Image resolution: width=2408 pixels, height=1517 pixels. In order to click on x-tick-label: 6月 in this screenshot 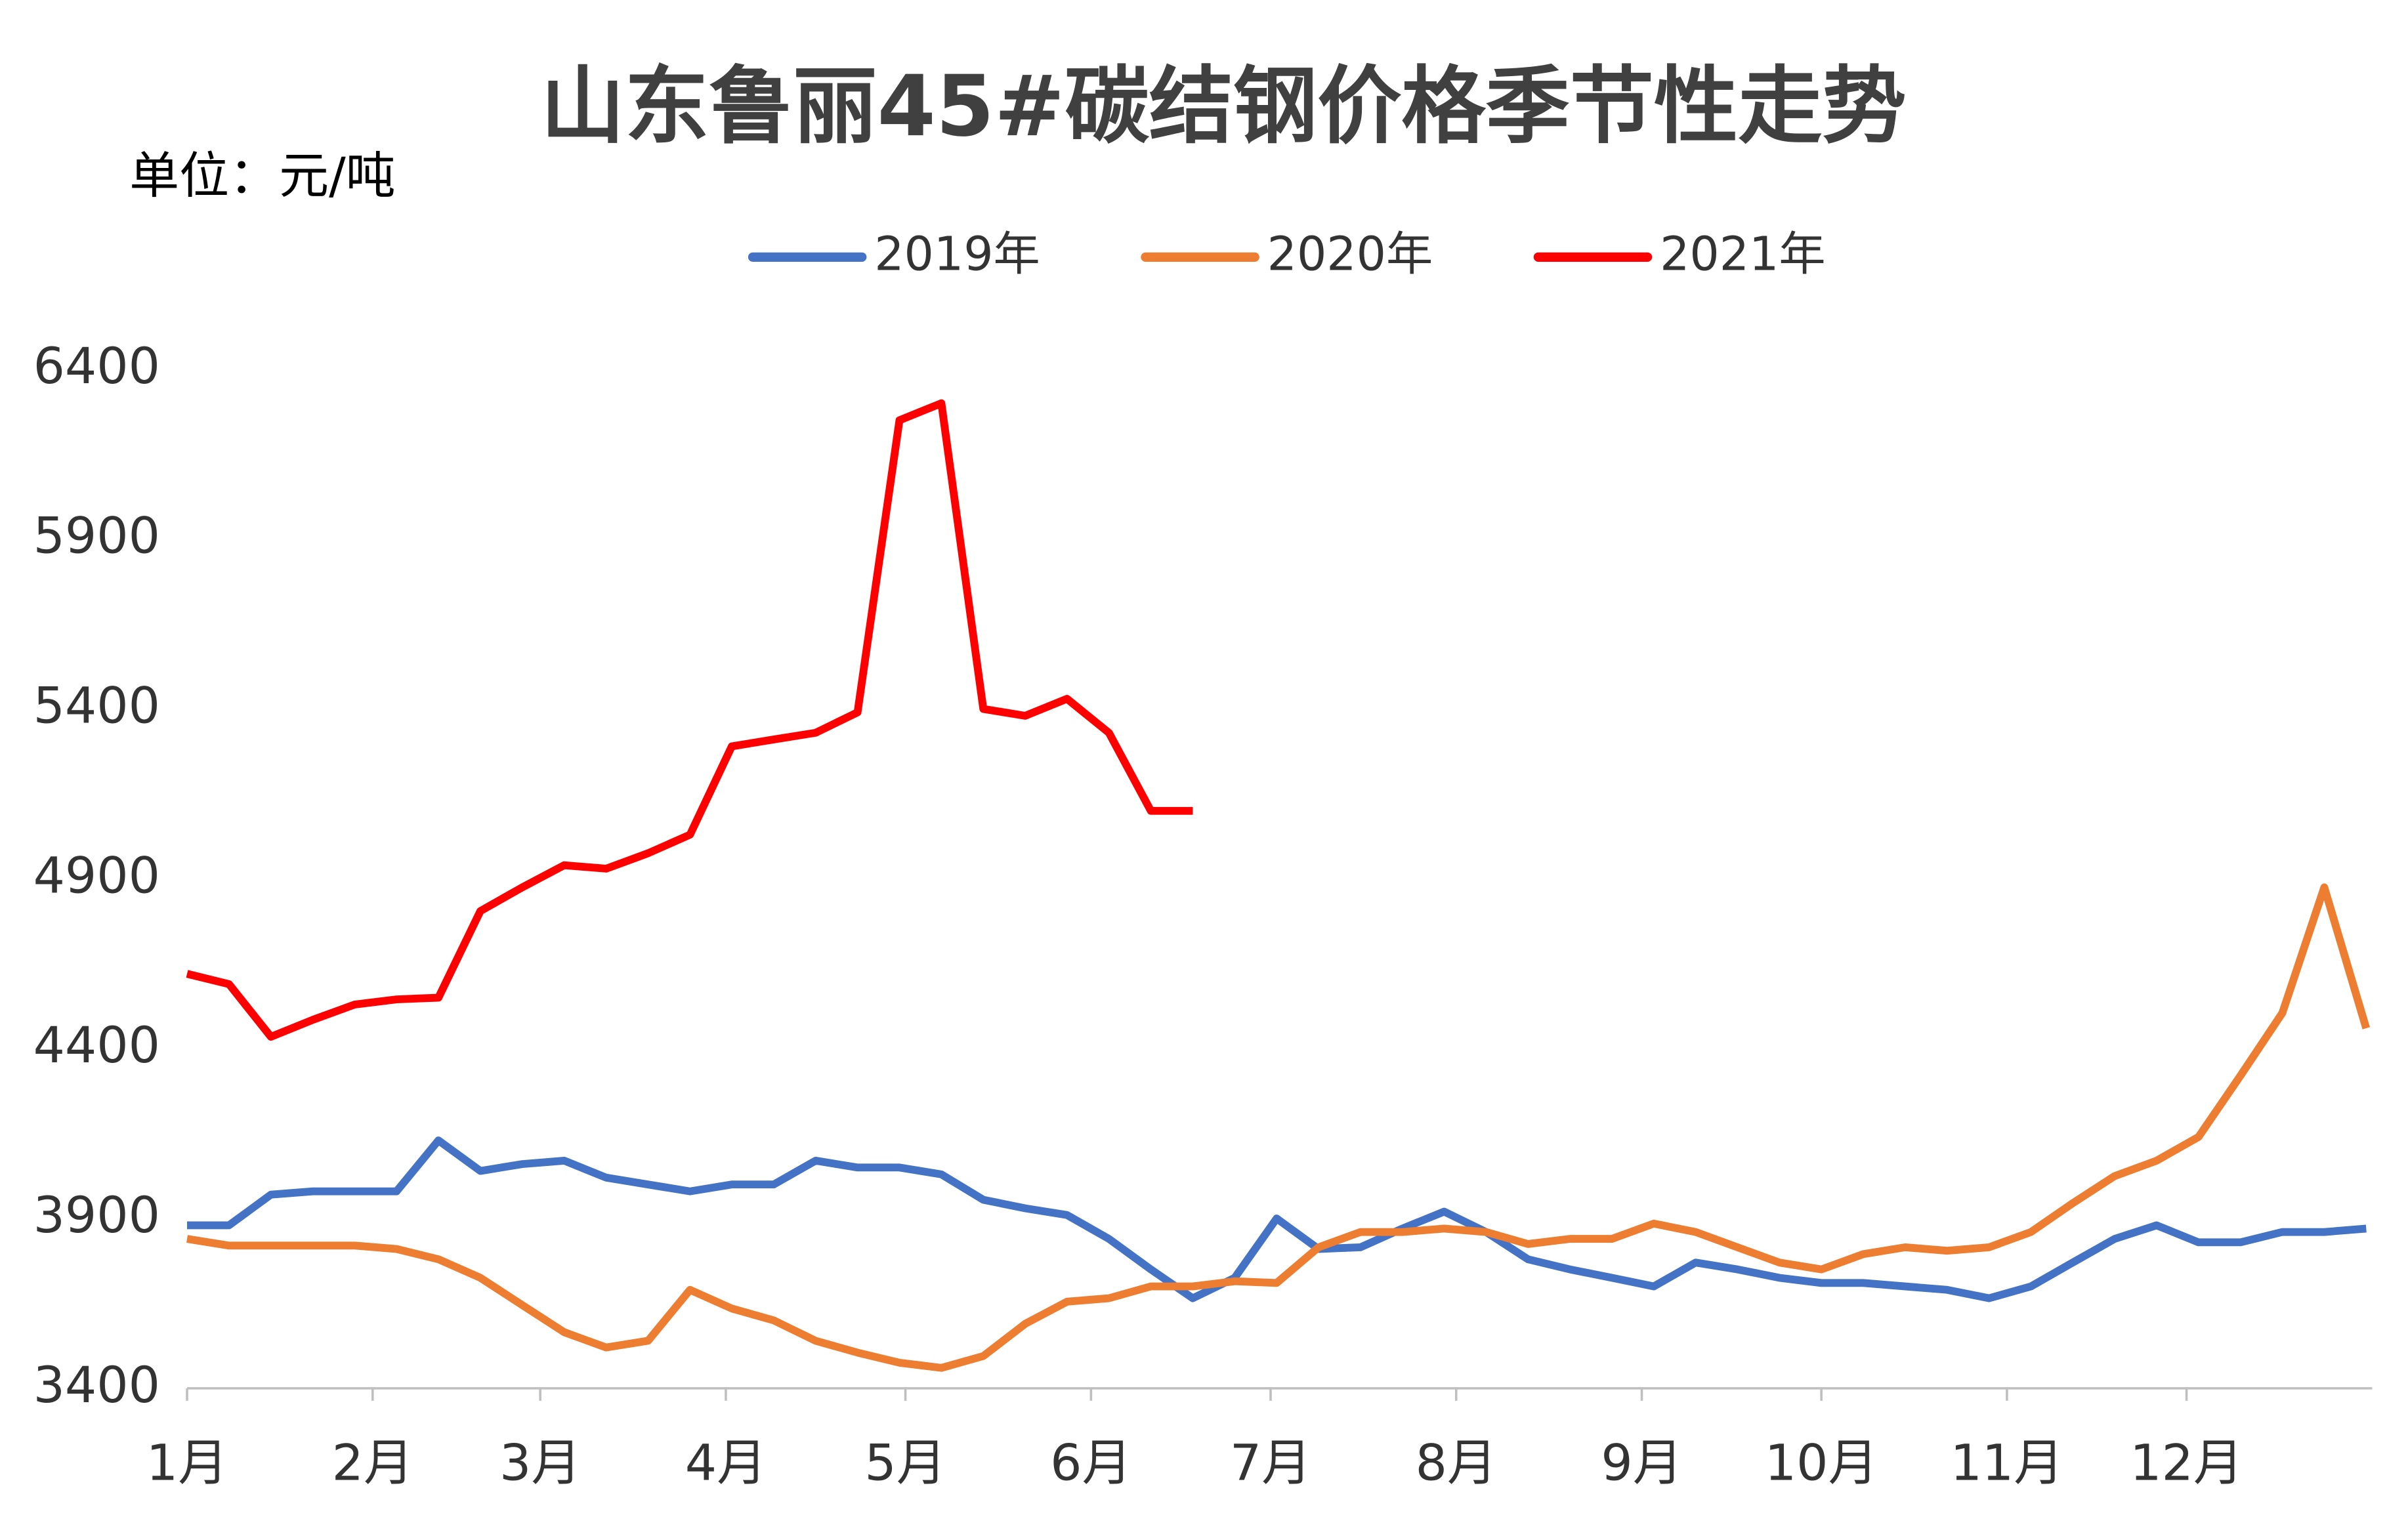, I will do `click(1090, 1463)`.